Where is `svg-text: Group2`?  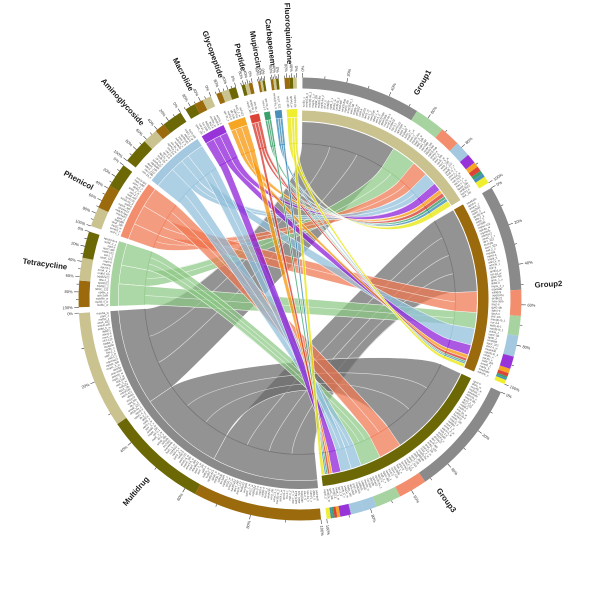
svg-text: Group2 is located at coordinates (548, 284).